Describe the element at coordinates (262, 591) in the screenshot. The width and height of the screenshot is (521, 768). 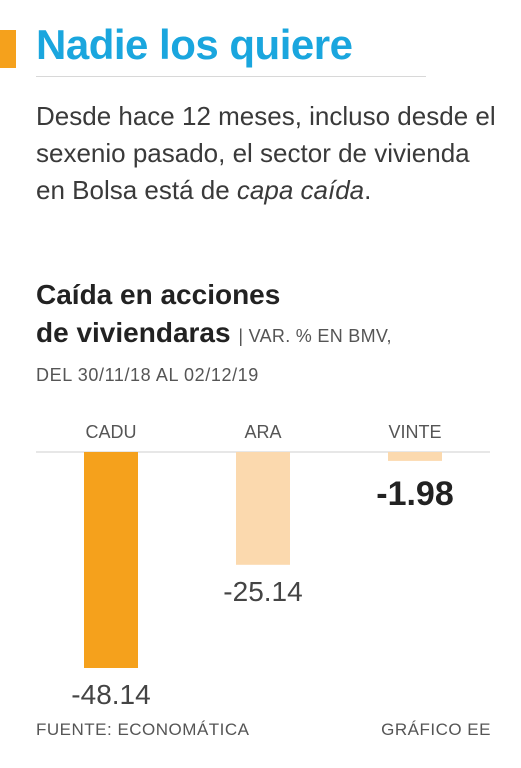
I see `value-label-ara: -25.14` at that location.